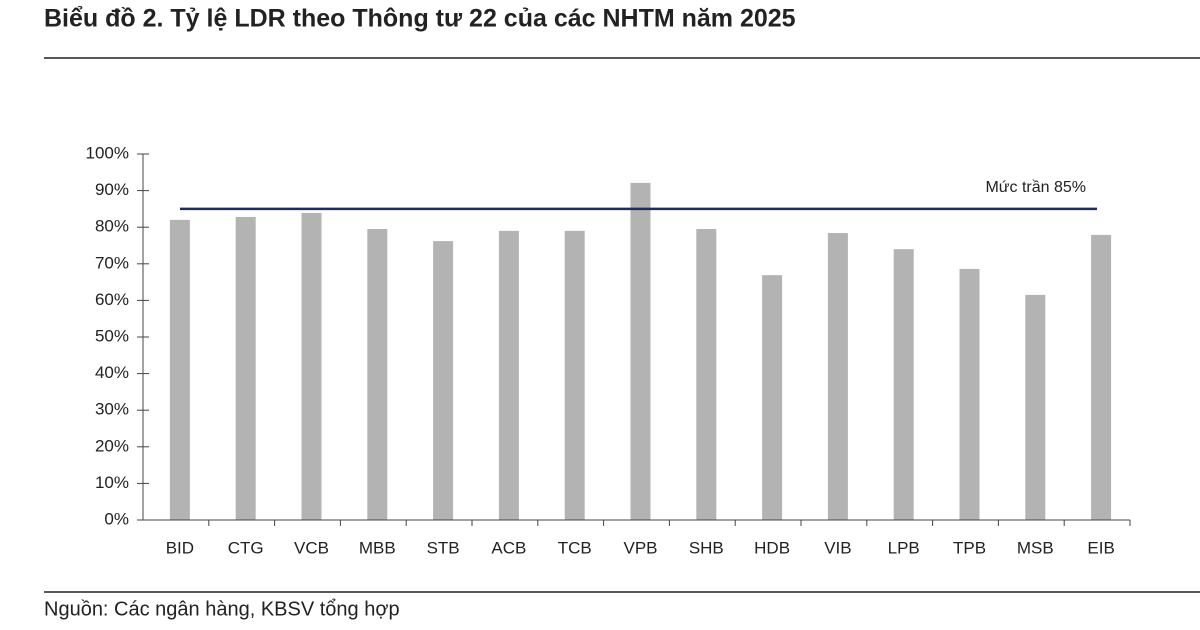  I want to click on x-tick-label: VPB, so click(640, 547).